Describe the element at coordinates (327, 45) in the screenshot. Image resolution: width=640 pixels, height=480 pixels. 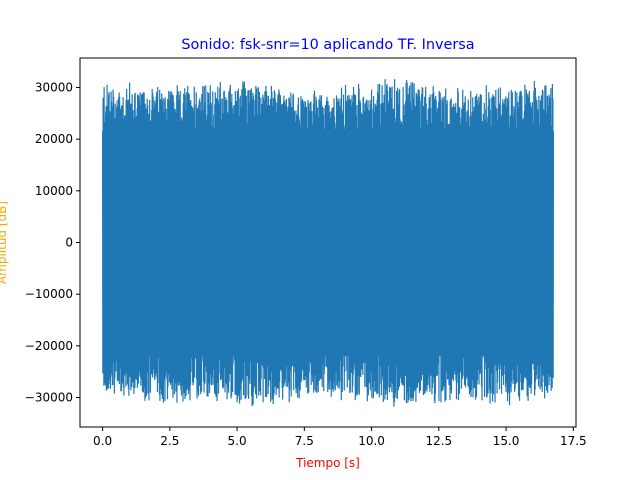
I see `chart-title: Sonido: fsk-snr=10 aplicando TF. Inversa` at that location.